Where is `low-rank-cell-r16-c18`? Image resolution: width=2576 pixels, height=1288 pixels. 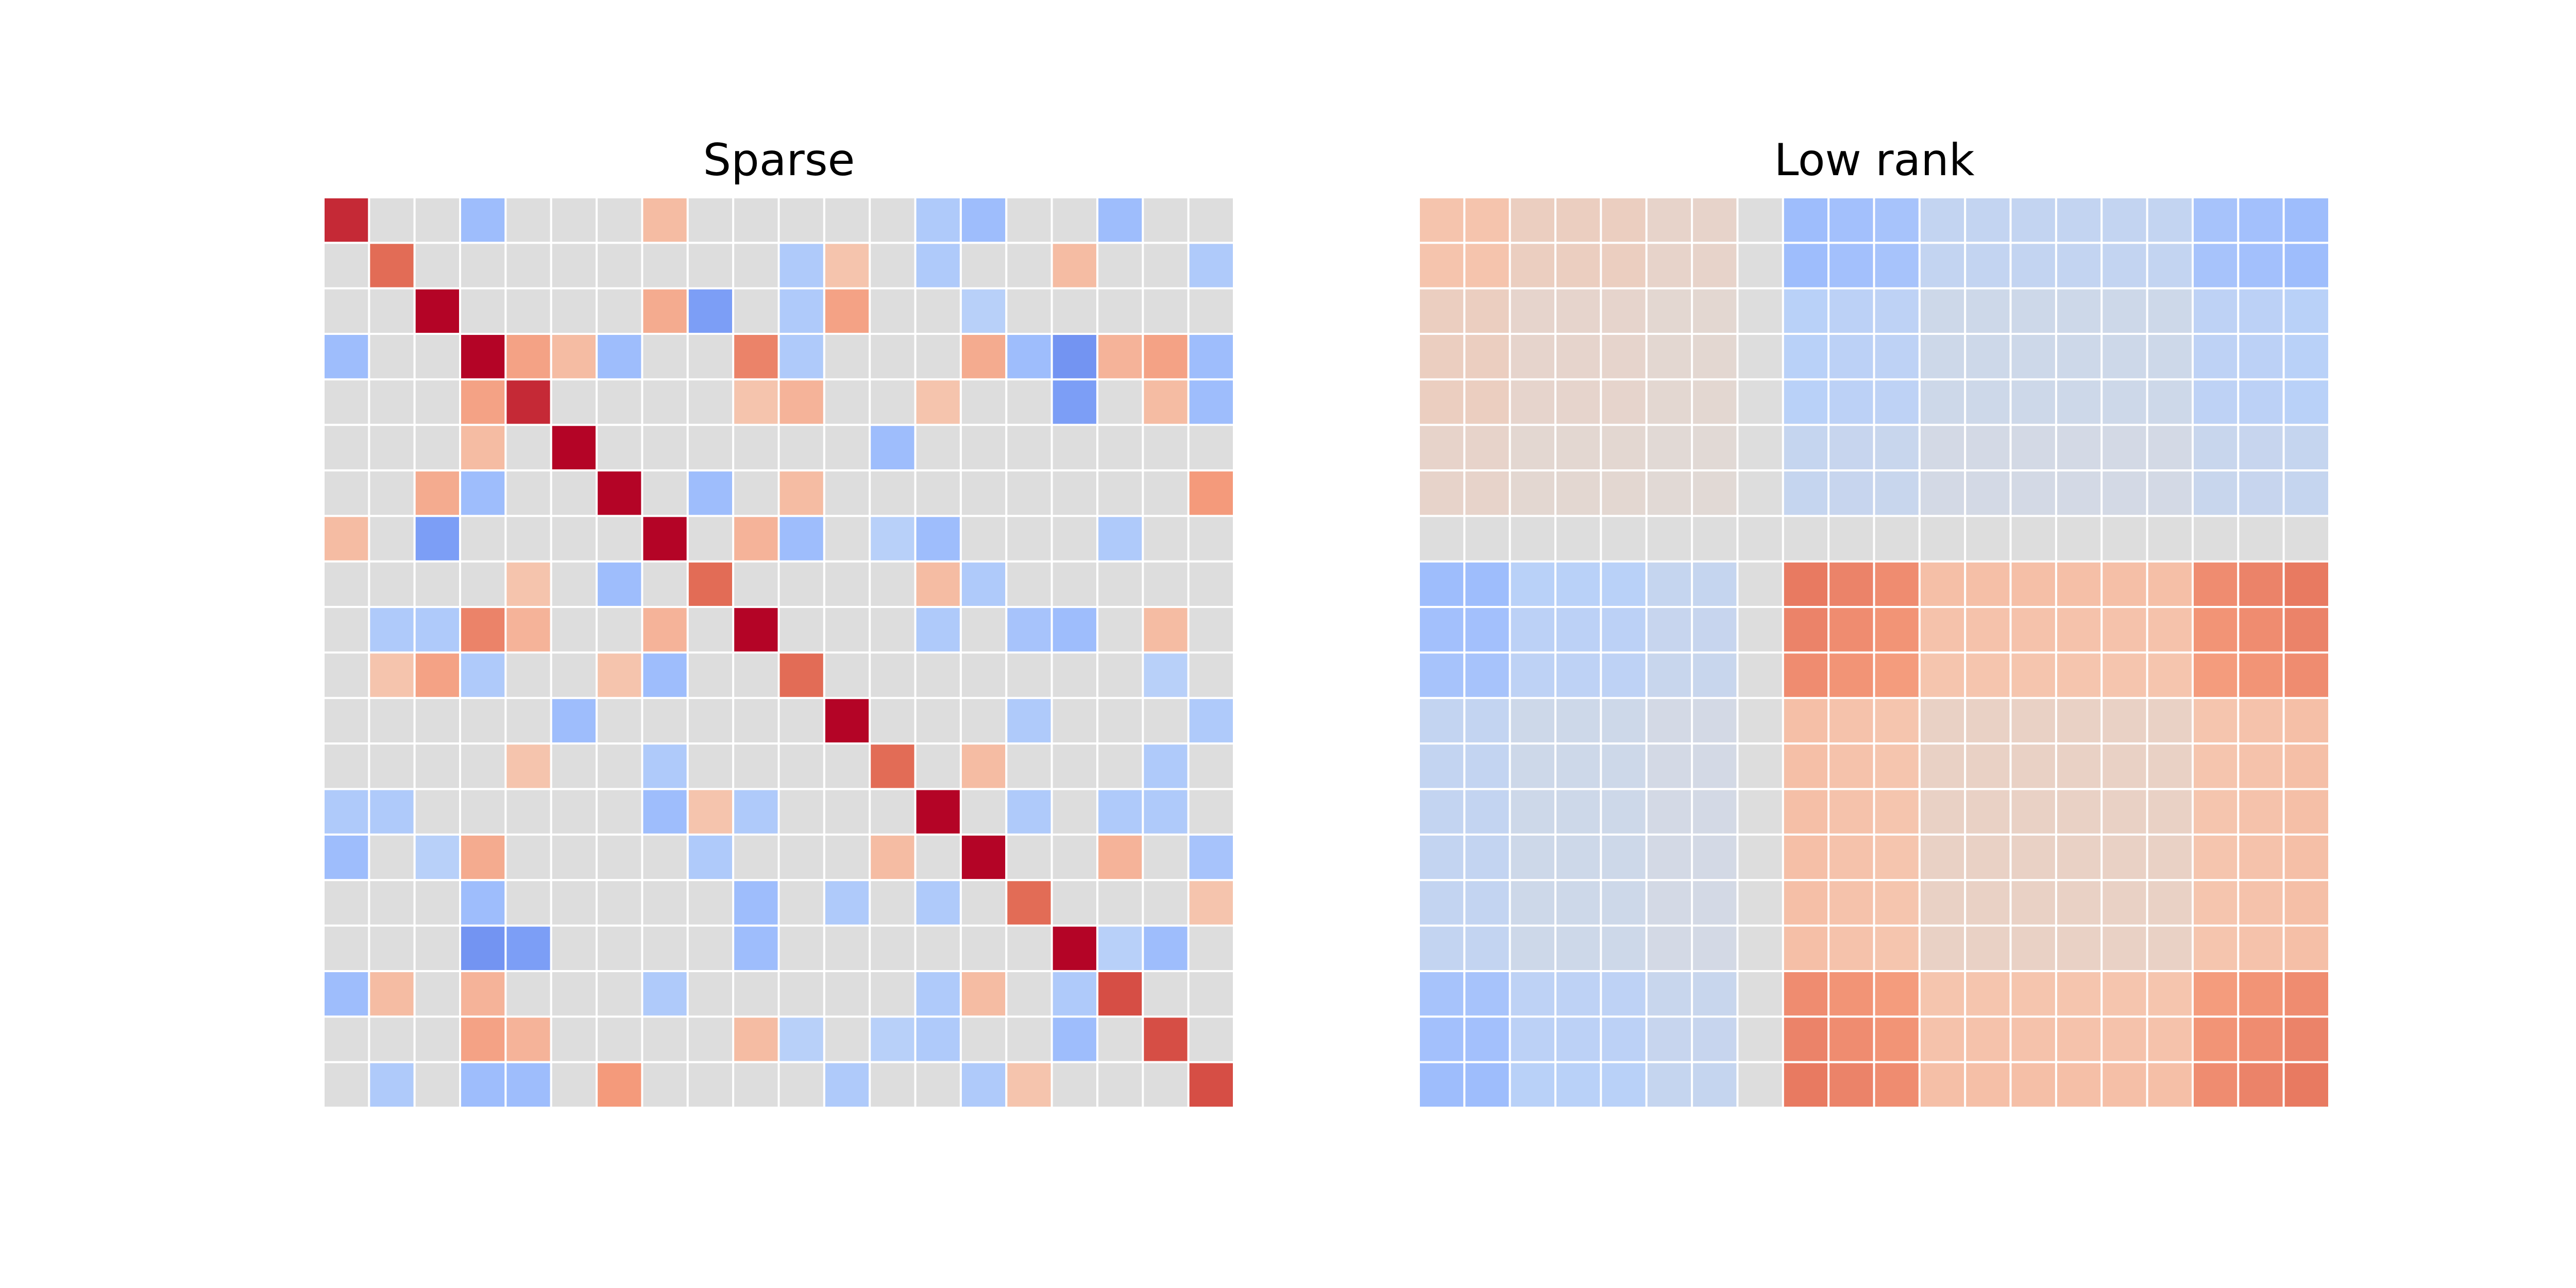 low-rank-cell-r16-c18 is located at coordinates (2261, 948).